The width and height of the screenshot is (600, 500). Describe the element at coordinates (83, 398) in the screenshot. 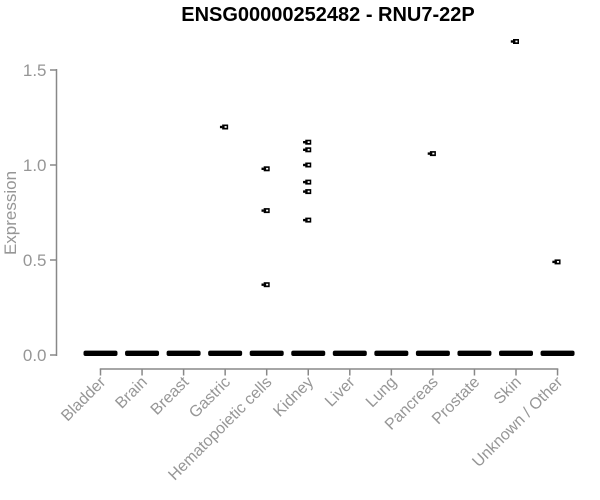

I see `x-category-label: Bladder` at that location.